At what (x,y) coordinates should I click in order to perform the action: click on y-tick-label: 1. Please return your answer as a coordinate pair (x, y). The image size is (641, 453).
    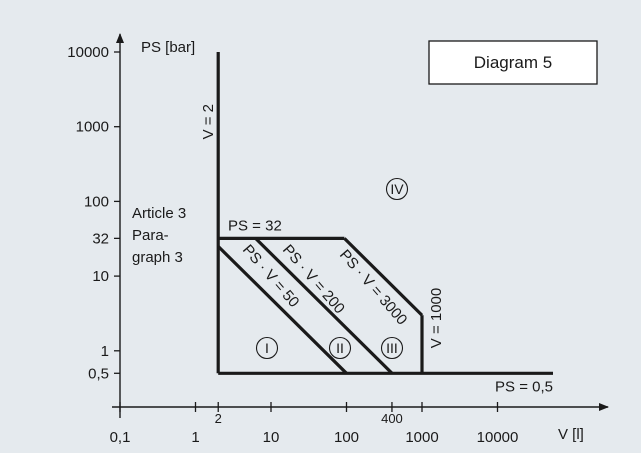
    Looking at the image, I should click on (105, 351).